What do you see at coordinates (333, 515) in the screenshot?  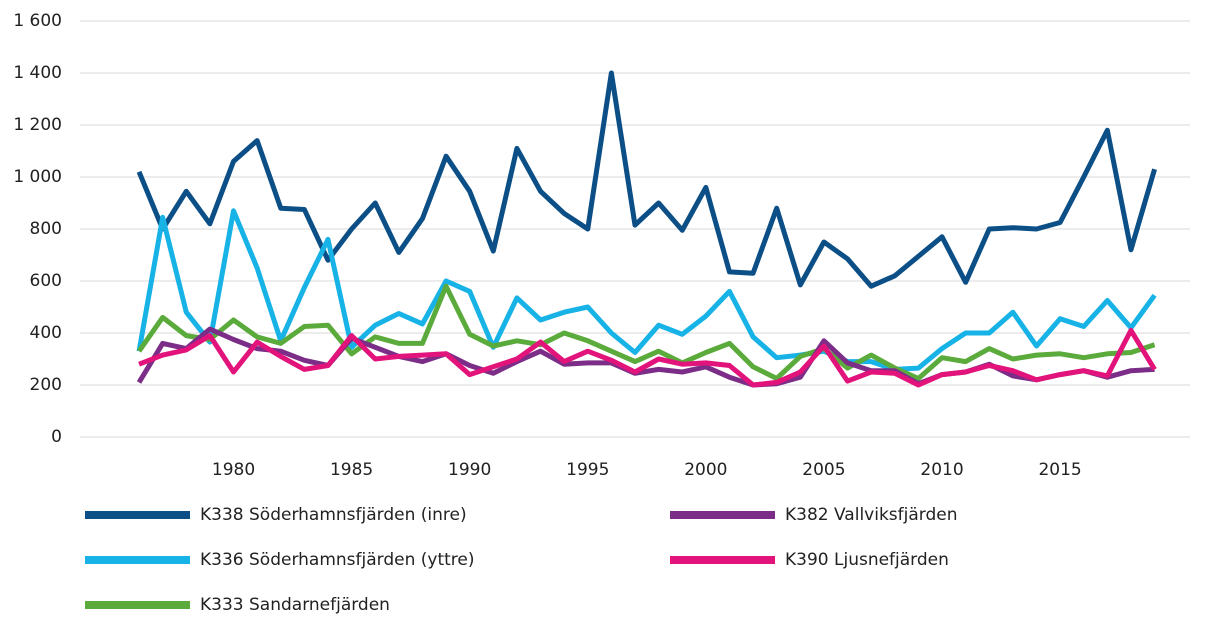 I see `legend-label: K338 Söderhamnsfjärden (inre)` at bounding box center [333, 515].